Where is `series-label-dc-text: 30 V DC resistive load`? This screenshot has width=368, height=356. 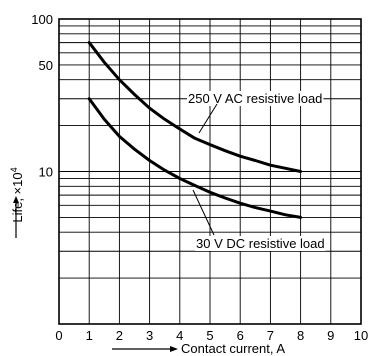
series-label-dc-text: 30 V DC resistive load is located at coordinates (260, 243).